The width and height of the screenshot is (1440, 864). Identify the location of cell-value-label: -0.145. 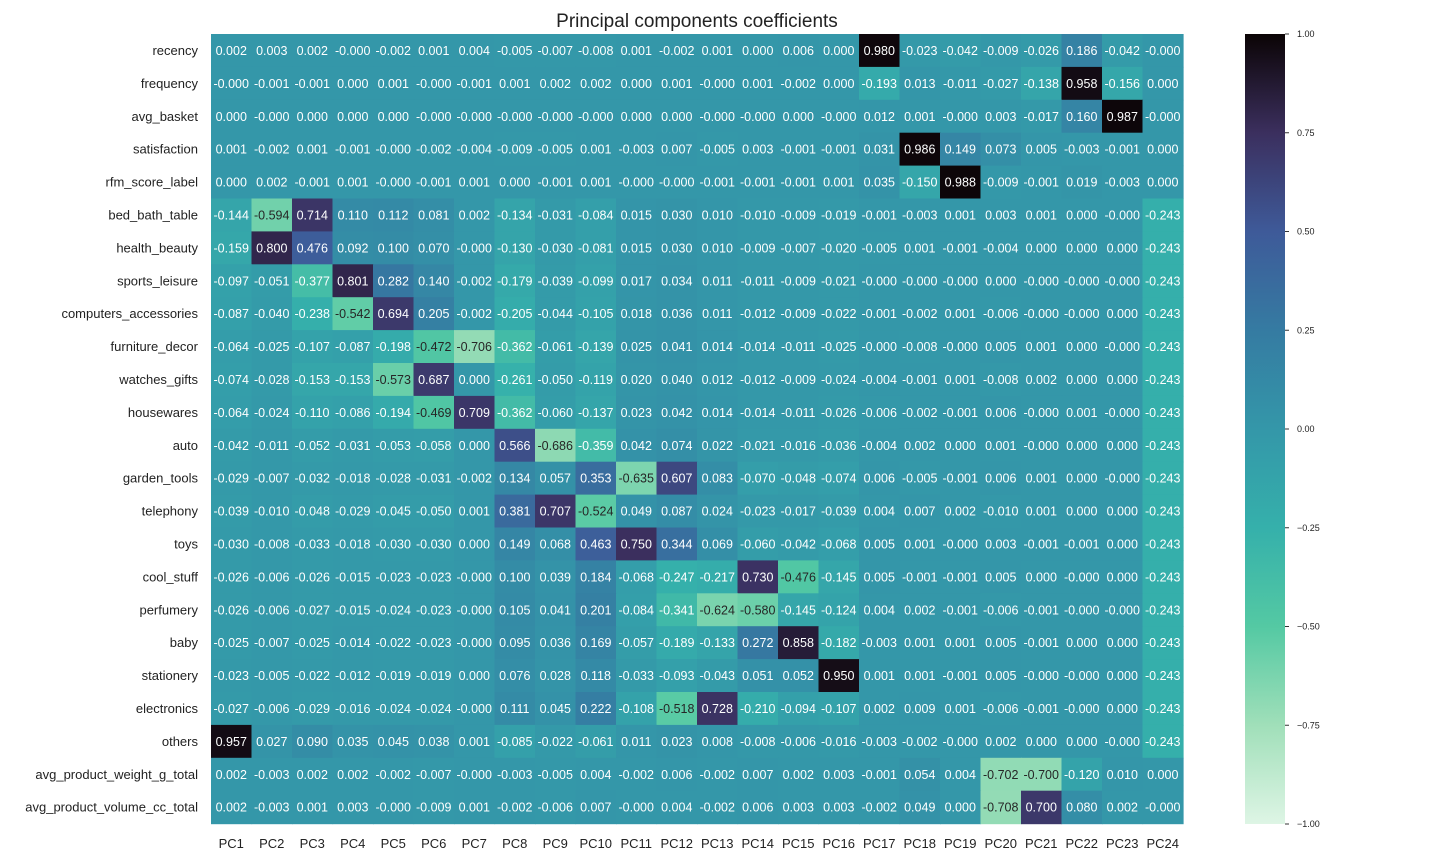
(838, 577).